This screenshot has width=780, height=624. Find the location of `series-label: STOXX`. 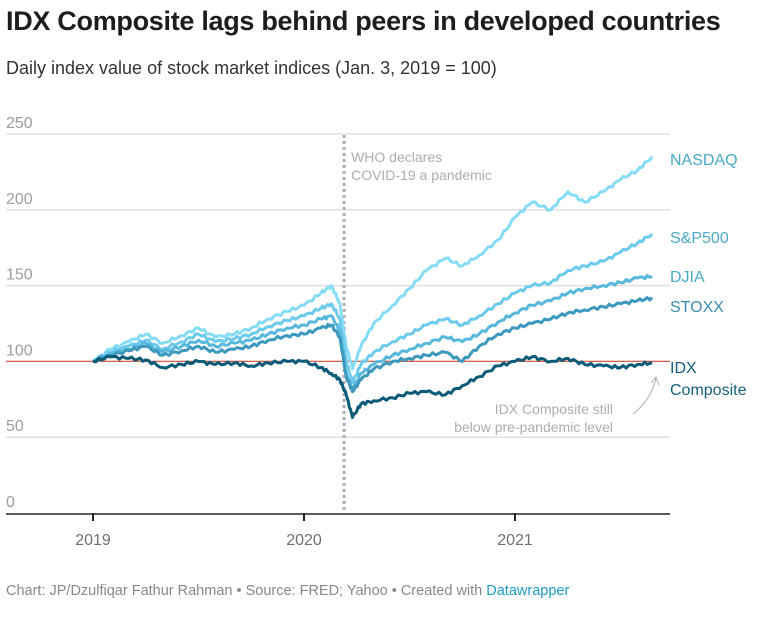

series-label: STOXX is located at coordinates (697, 307).